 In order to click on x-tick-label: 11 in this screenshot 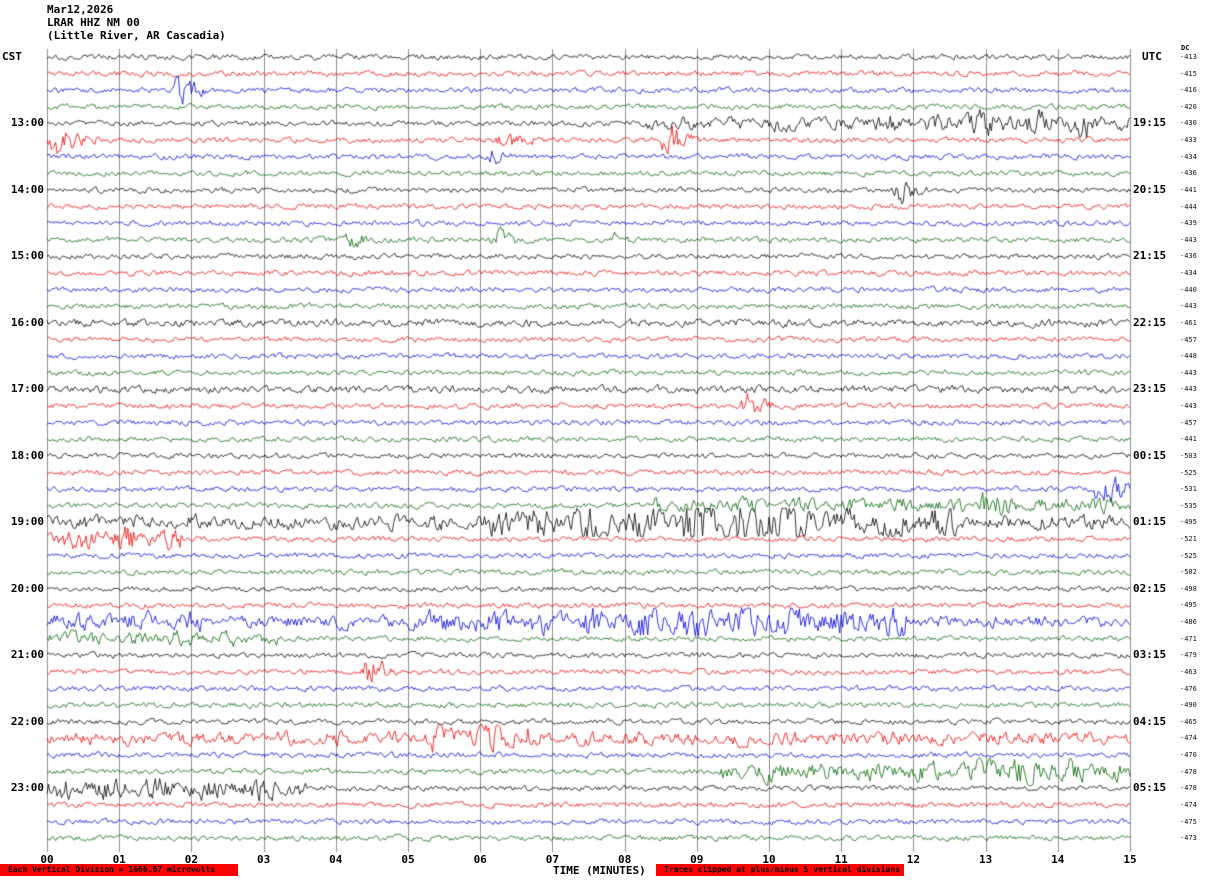, I will do `click(841, 859)`.